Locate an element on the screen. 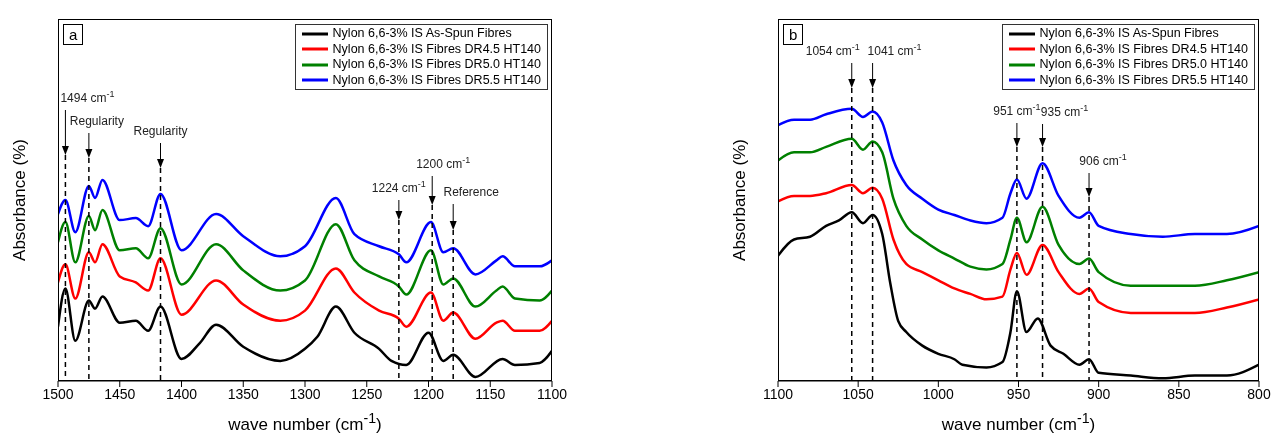  chart-title: b is located at coordinates (793, 34).